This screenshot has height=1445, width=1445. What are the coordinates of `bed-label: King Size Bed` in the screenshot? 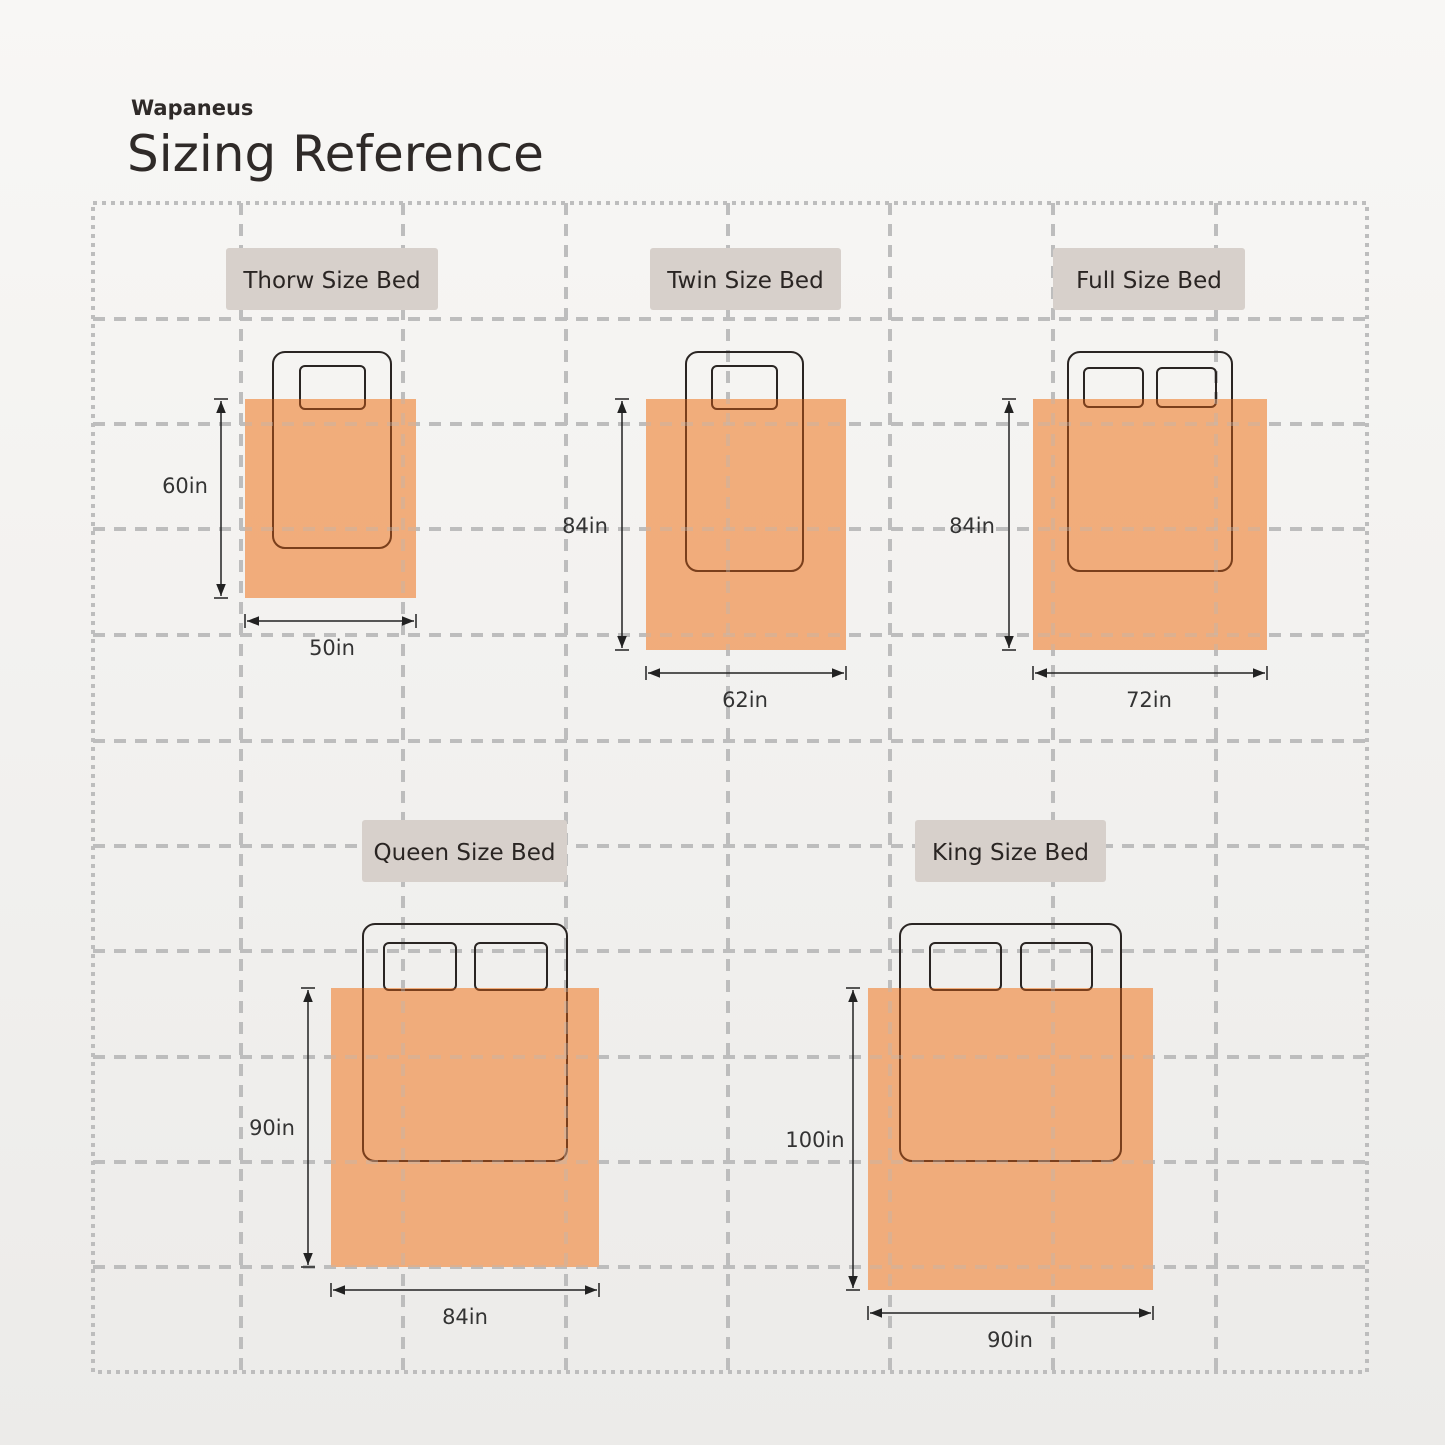 It's located at (1010, 853).